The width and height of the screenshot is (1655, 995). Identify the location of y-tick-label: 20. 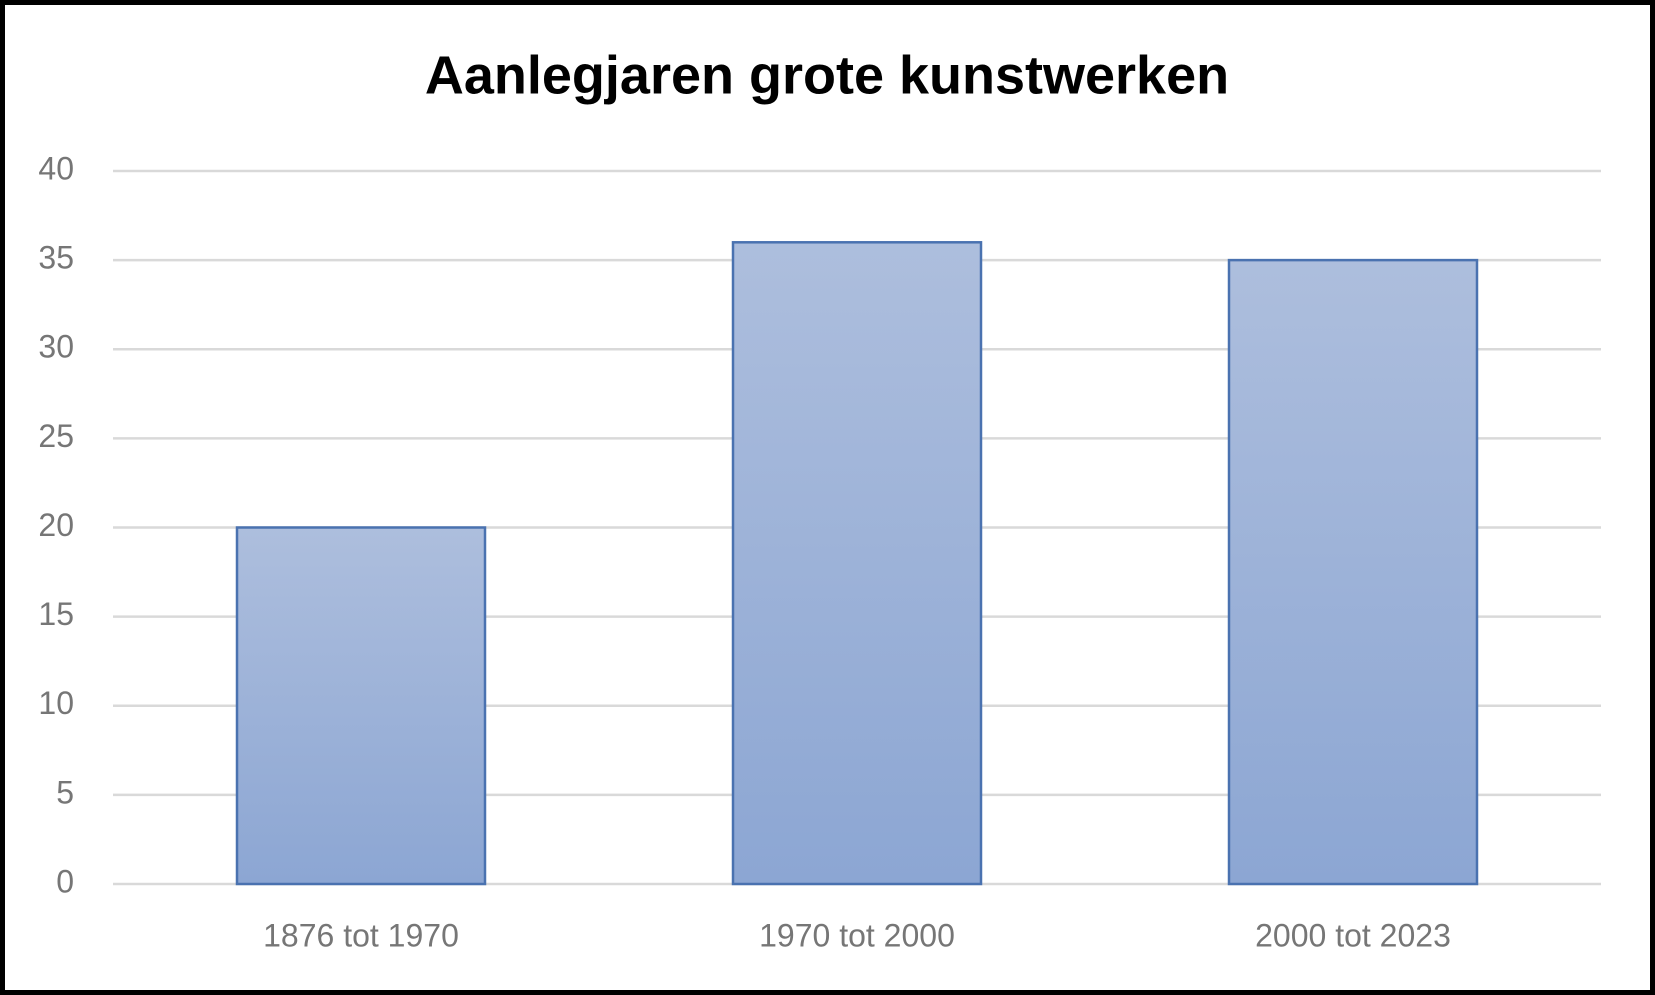
(56, 525).